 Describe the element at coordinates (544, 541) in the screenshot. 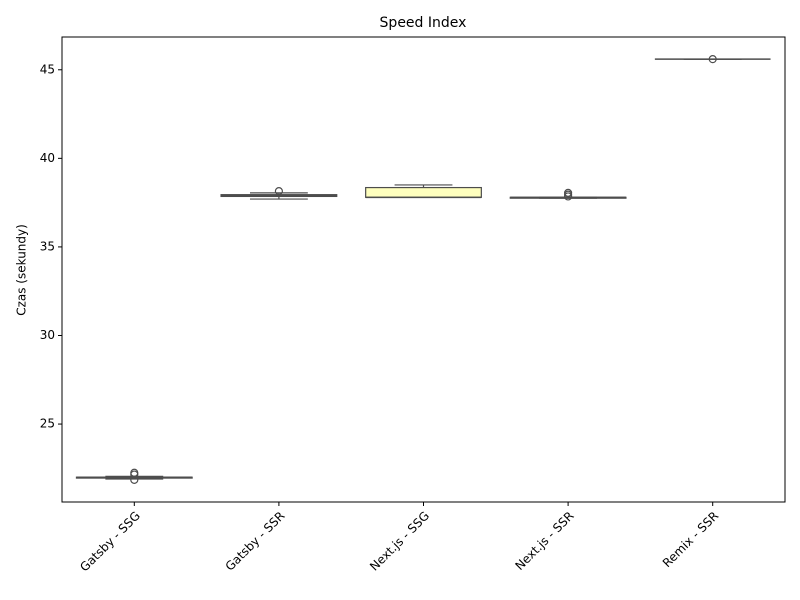

I see `x-tick-label: Next.js - SSR` at that location.